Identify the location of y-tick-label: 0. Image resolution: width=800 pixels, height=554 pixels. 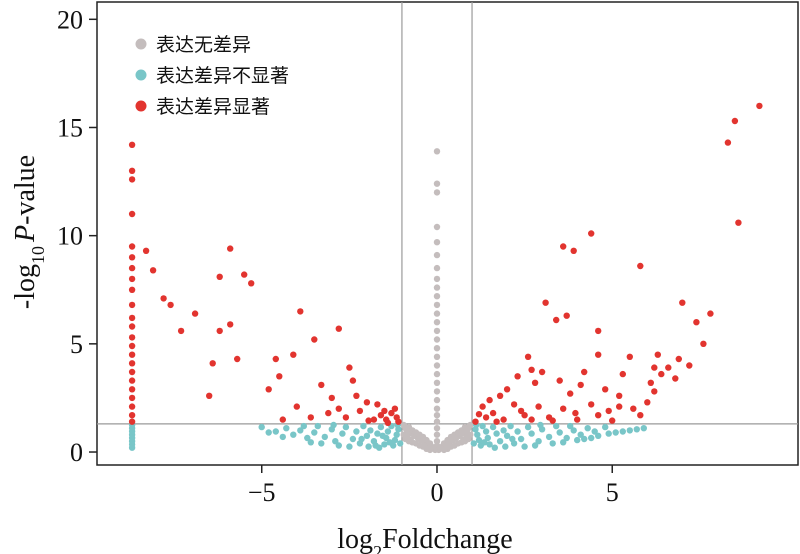
(76, 452).